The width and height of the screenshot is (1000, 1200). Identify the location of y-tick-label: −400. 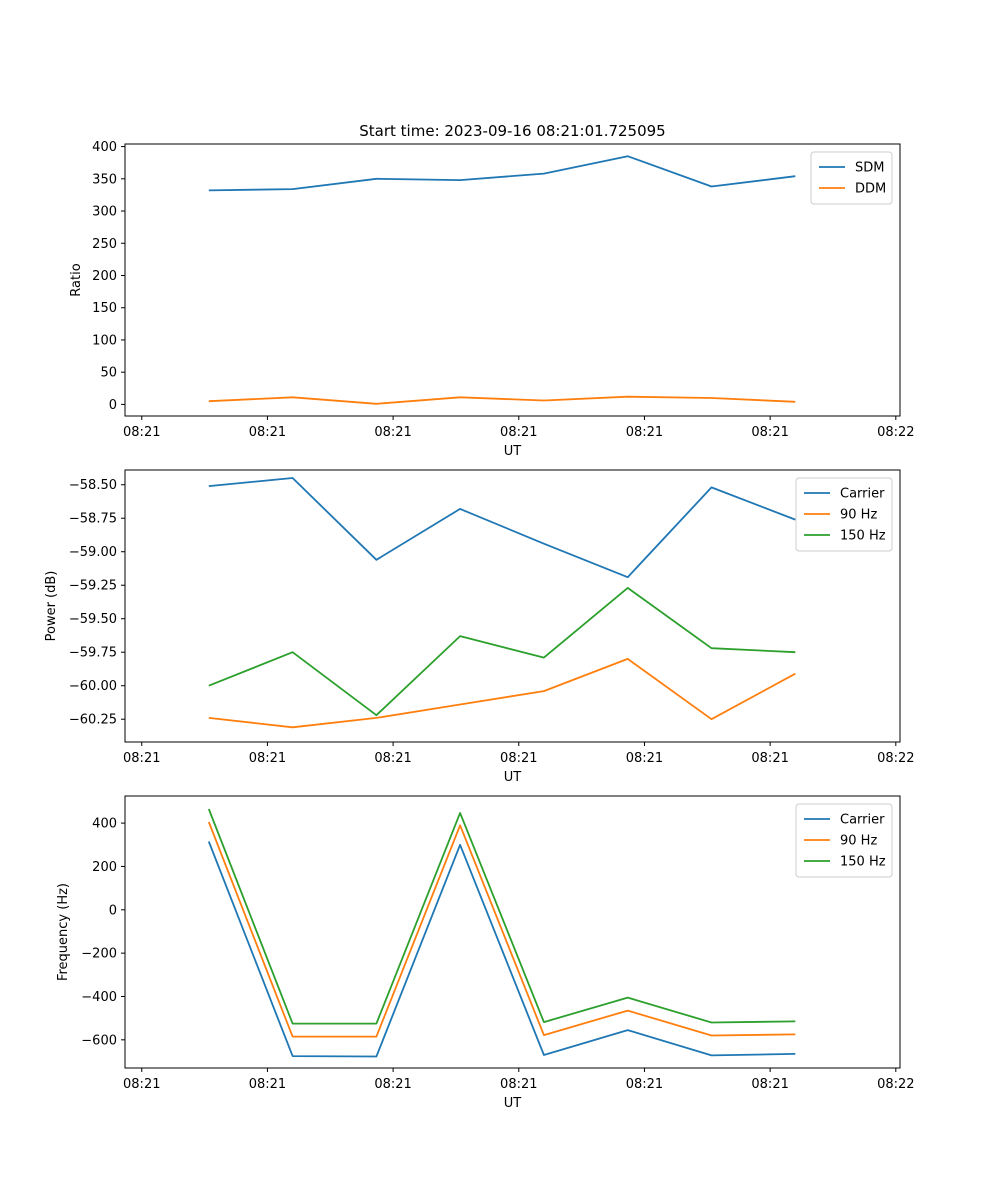
(99, 997).